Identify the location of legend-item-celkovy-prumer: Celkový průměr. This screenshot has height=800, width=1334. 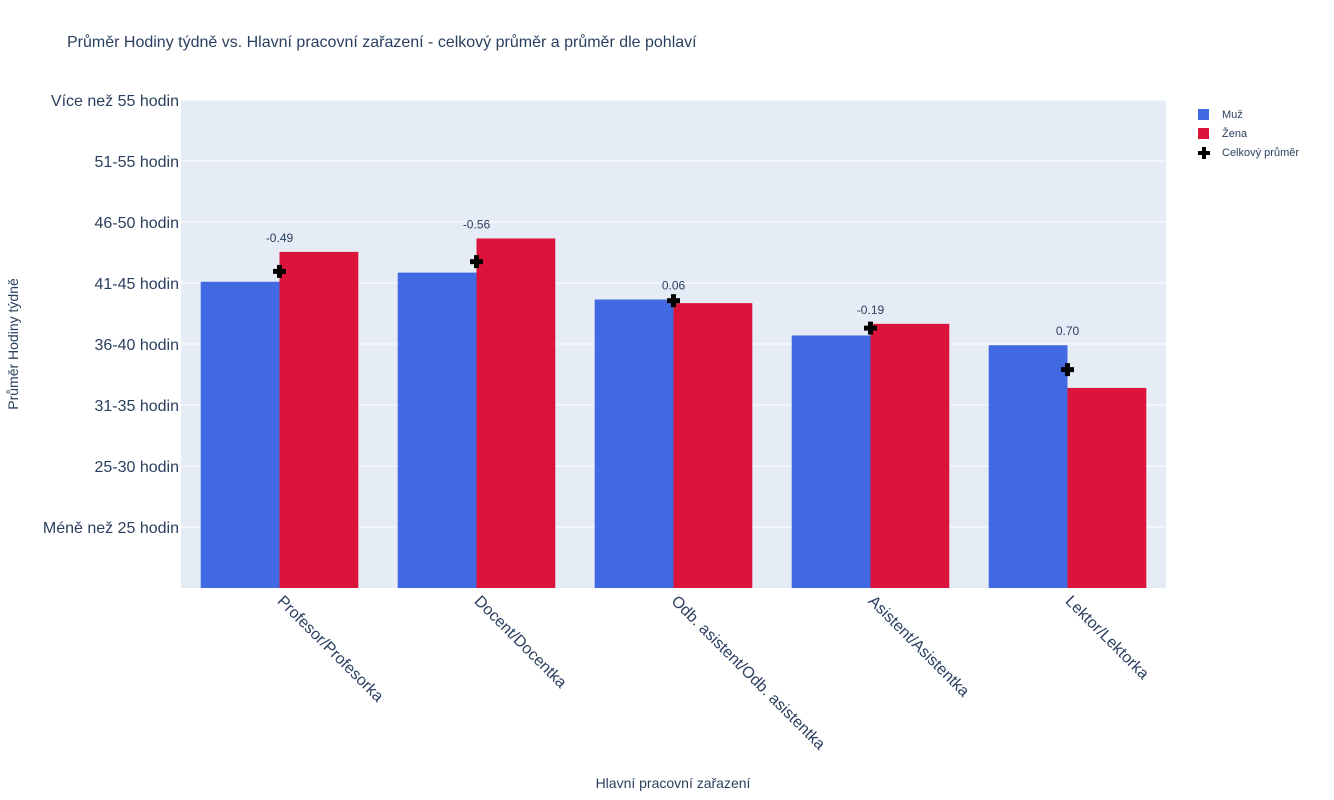
(1248, 152).